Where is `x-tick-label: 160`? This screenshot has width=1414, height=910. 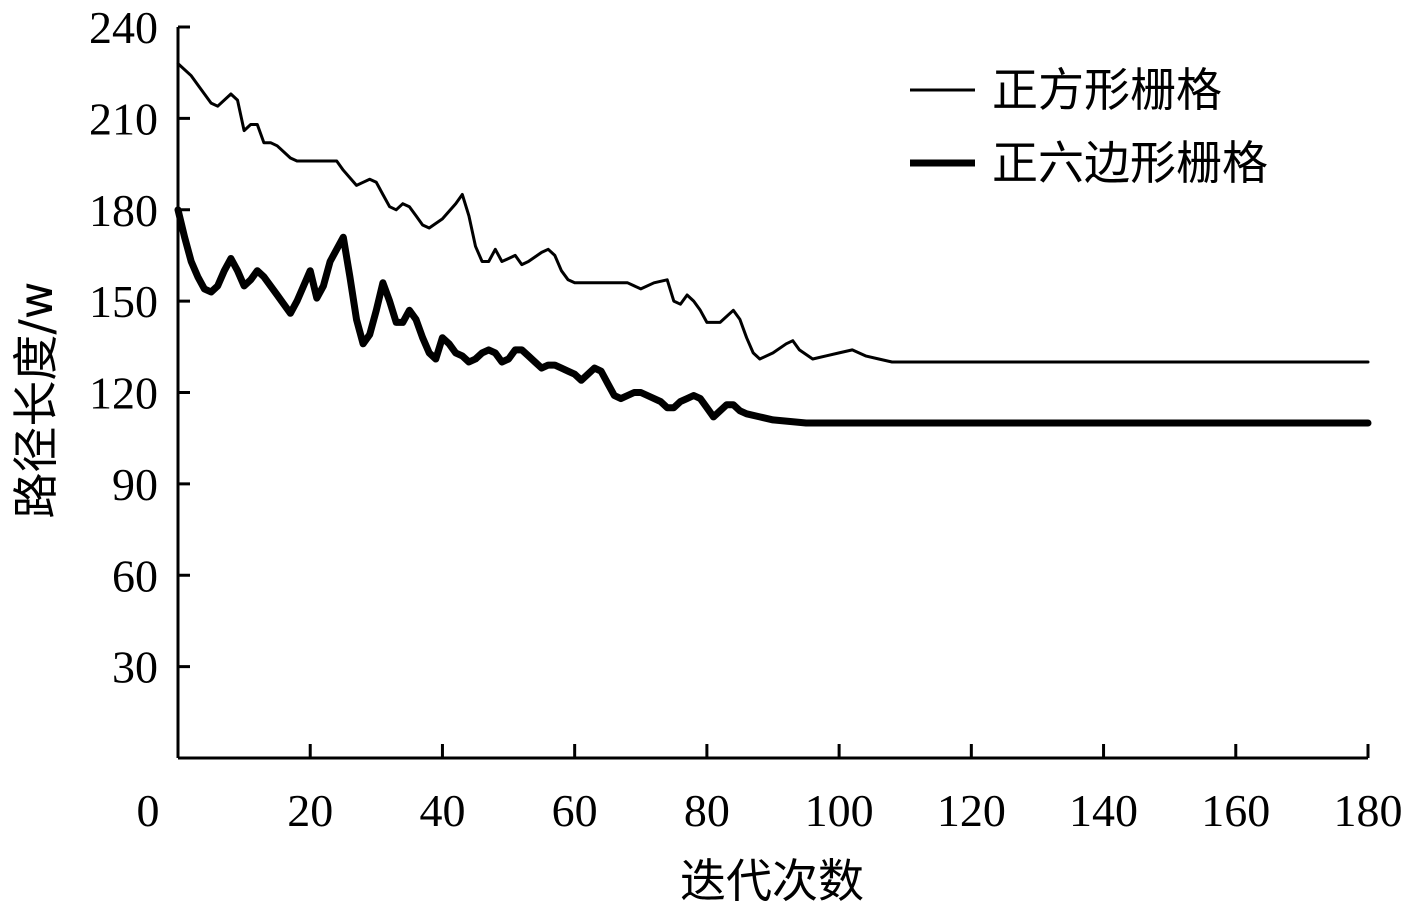 x-tick-label: 160 is located at coordinates (1235, 810).